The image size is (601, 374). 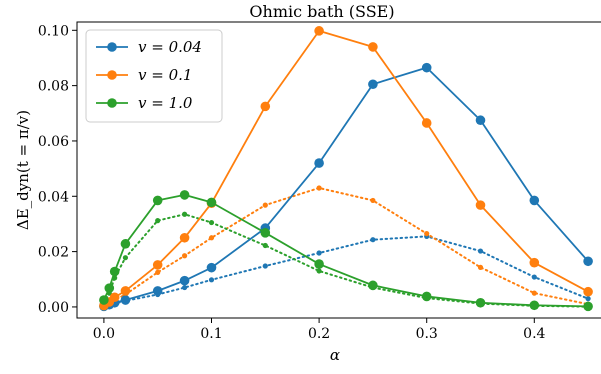 I want to click on legend-box, so click(x=154, y=76).